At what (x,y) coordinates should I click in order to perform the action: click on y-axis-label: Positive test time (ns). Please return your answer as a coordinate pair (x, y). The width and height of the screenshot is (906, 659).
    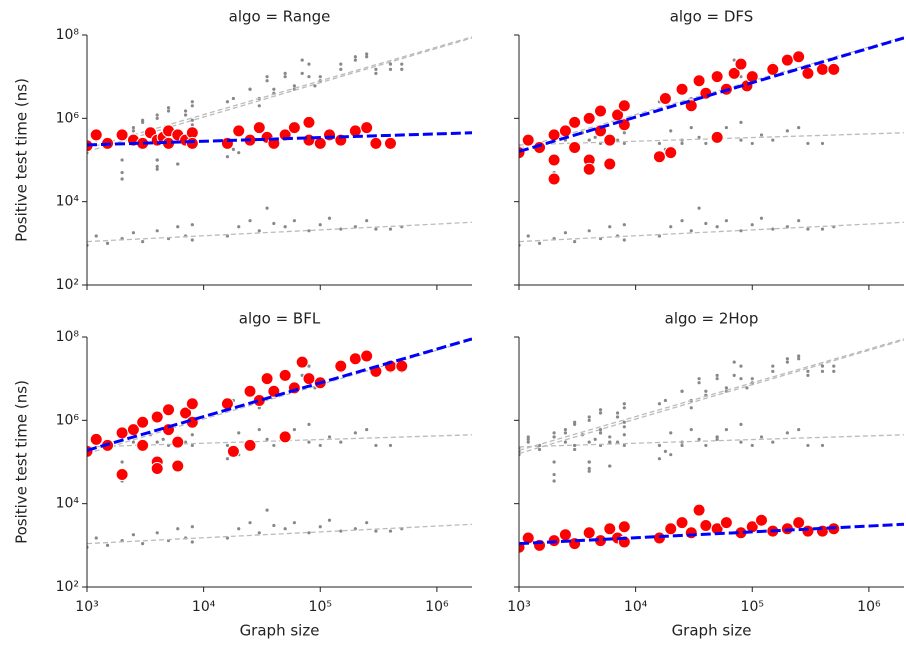
    Looking at the image, I should click on (22, 462).